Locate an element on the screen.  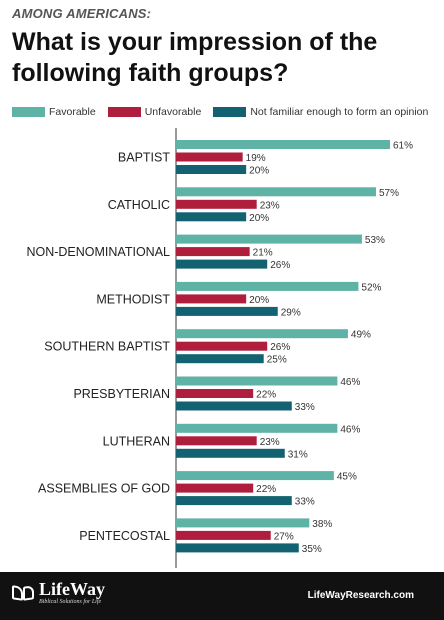
legend-item-favorable: Favorable is located at coordinates (54, 112).